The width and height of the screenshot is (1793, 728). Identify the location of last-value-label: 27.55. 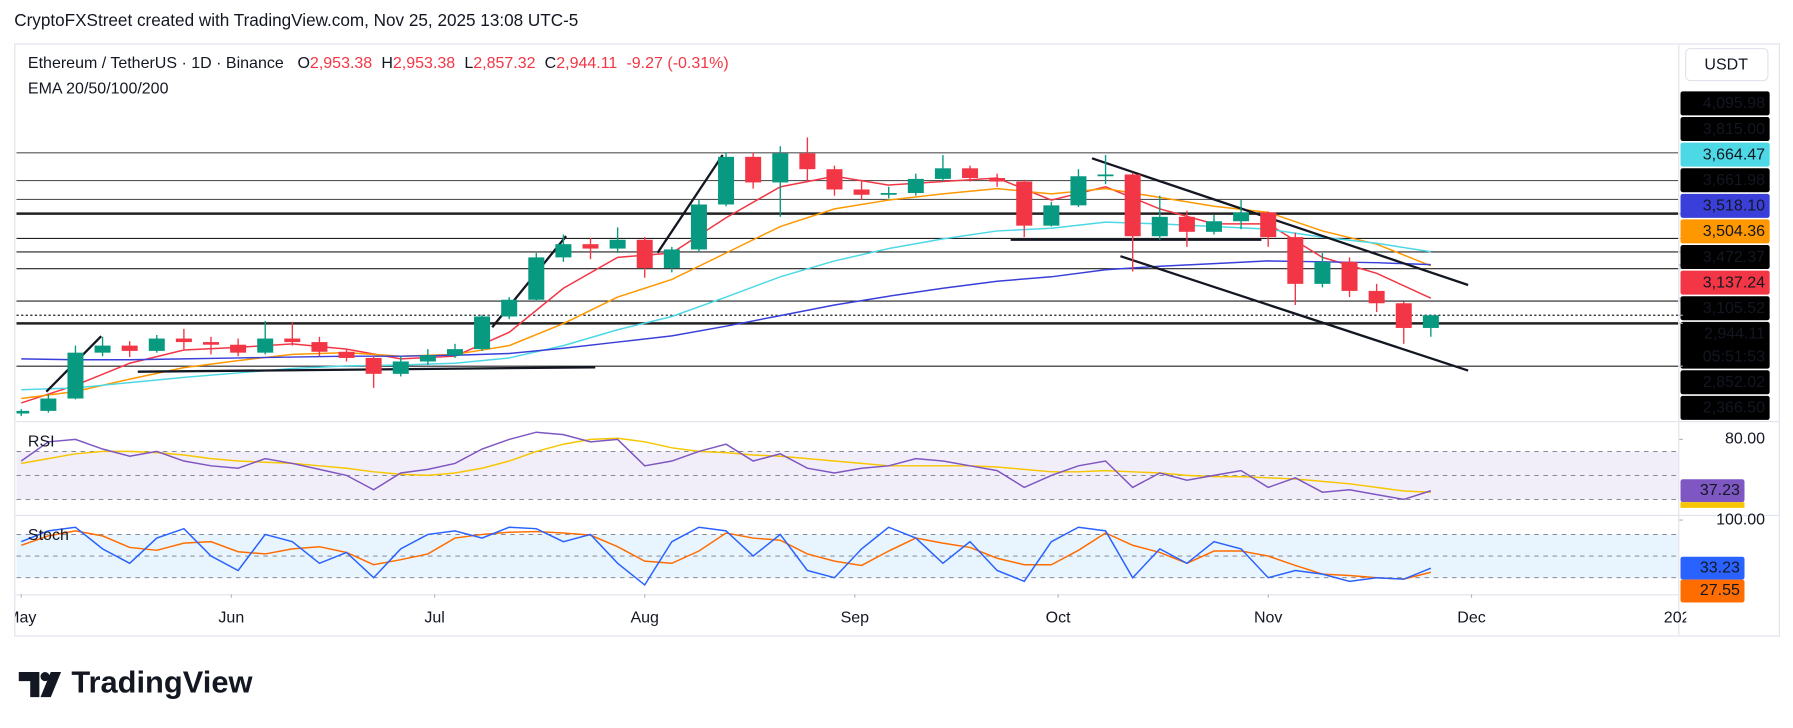
(1720, 590).